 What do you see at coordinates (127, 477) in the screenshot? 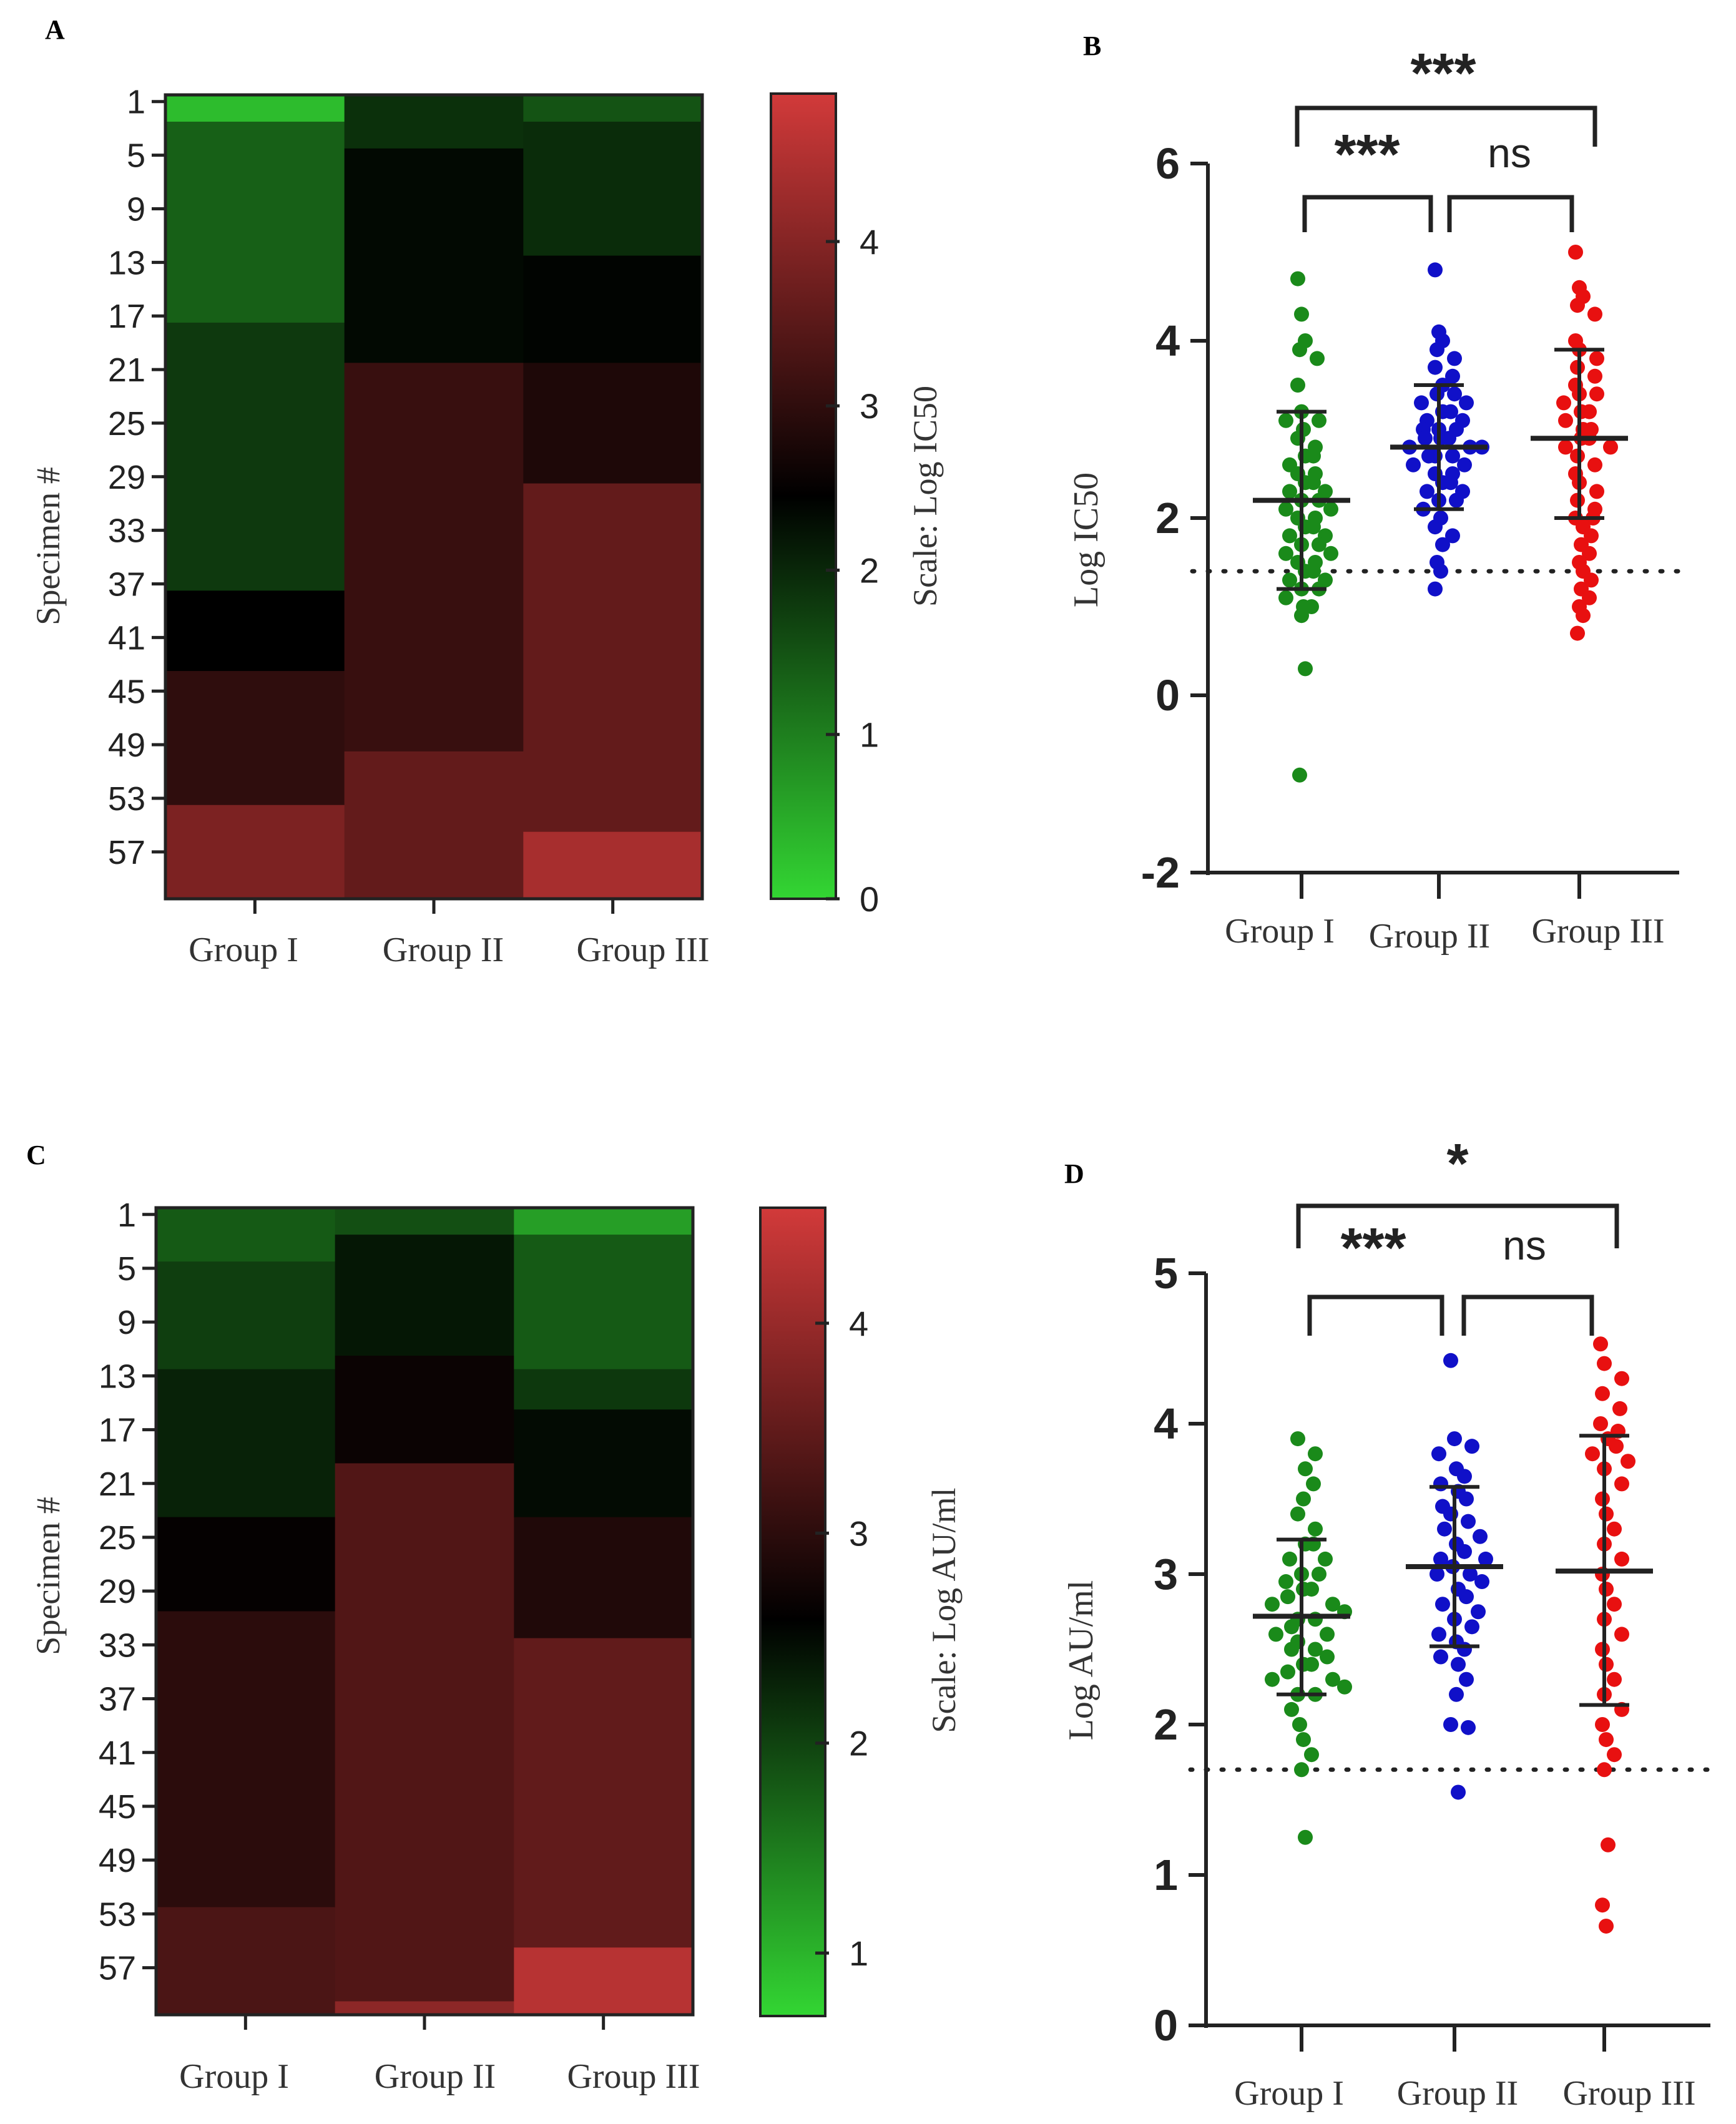
I see `heatmap-a-ytick-label: 29` at bounding box center [127, 477].